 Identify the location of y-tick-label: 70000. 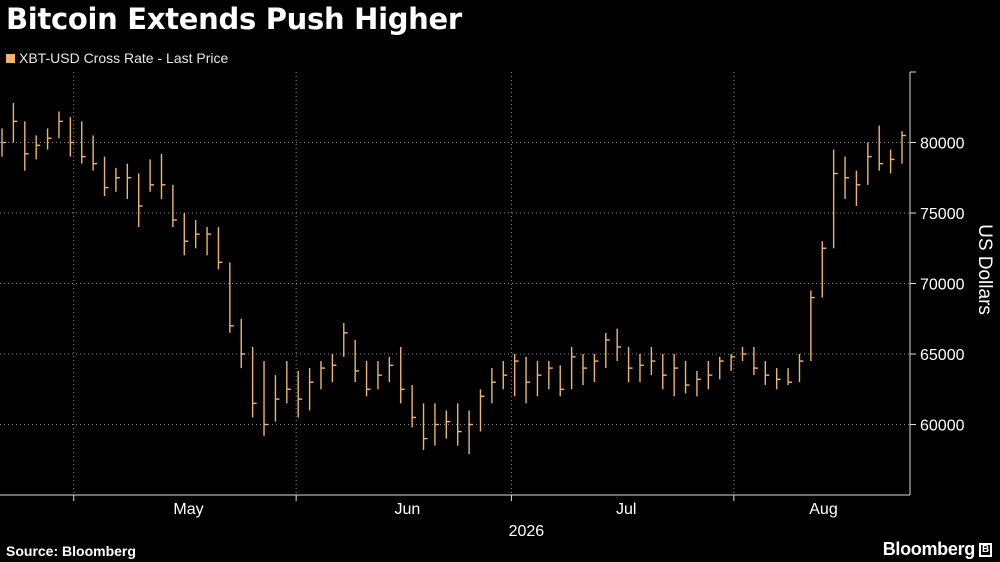
(942, 285).